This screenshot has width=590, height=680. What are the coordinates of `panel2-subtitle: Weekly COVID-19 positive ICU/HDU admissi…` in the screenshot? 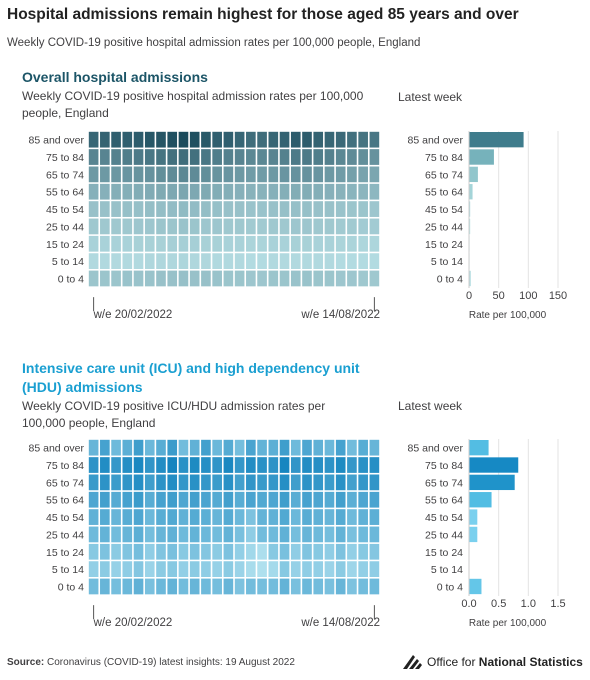 It's located at (173, 415).